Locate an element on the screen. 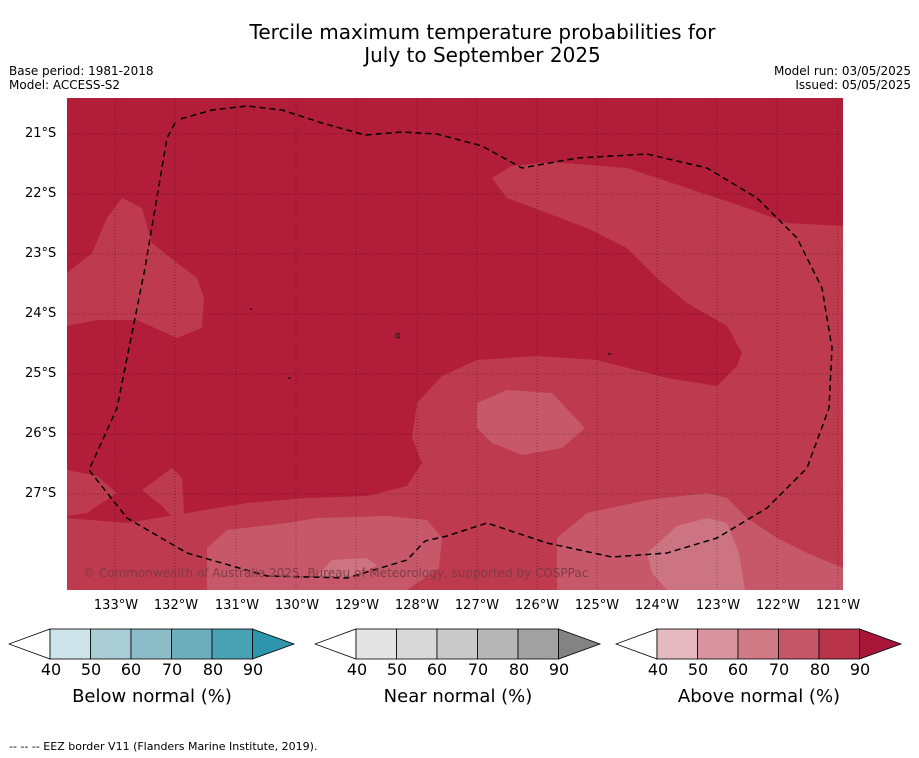 The height and width of the screenshot is (758, 919). lon-label-125w: 125°W is located at coordinates (597, 605).